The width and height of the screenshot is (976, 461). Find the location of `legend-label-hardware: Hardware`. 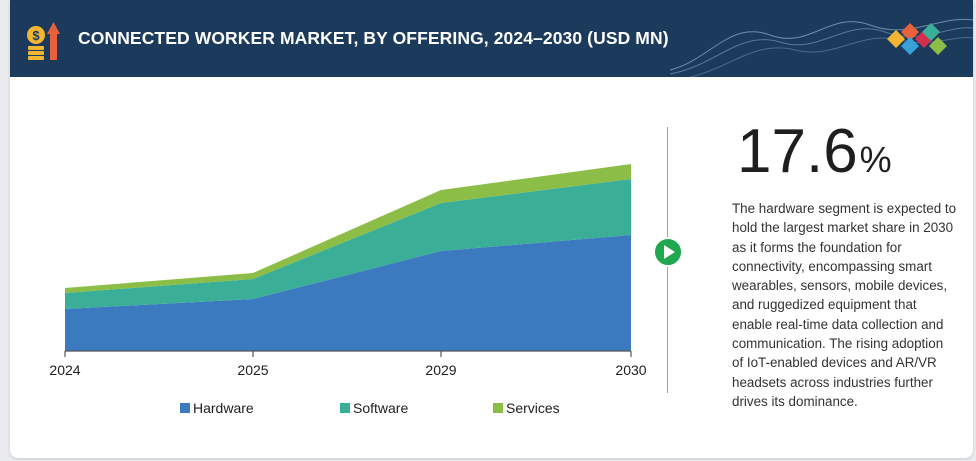

legend-label-hardware: Hardware is located at coordinates (223, 408).